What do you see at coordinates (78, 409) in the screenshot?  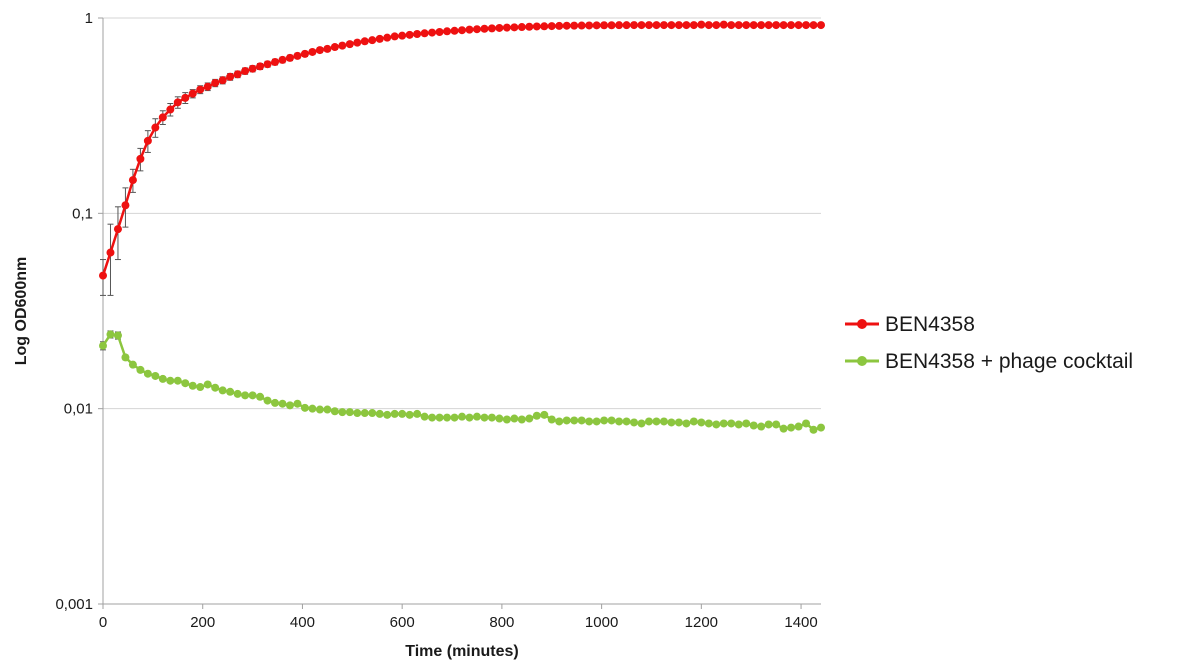 I see `y-tick-label: 0,01` at bounding box center [78, 409].